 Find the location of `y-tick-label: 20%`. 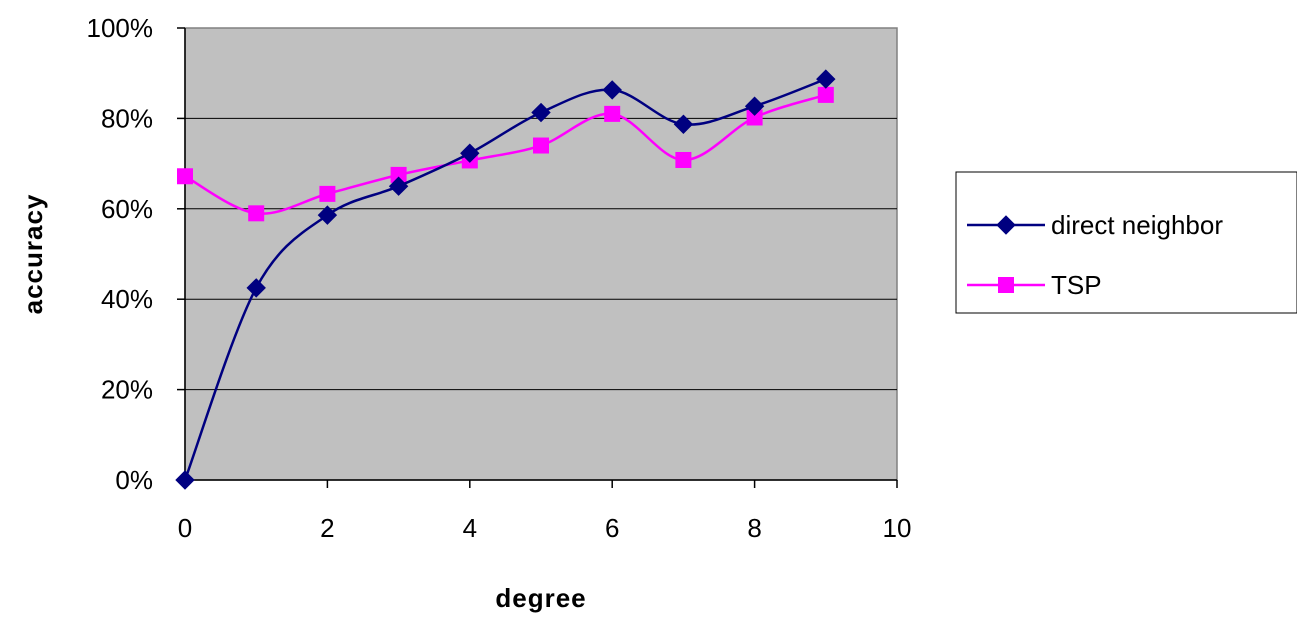

y-tick-label: 20% is located at coordinates (127, 390).